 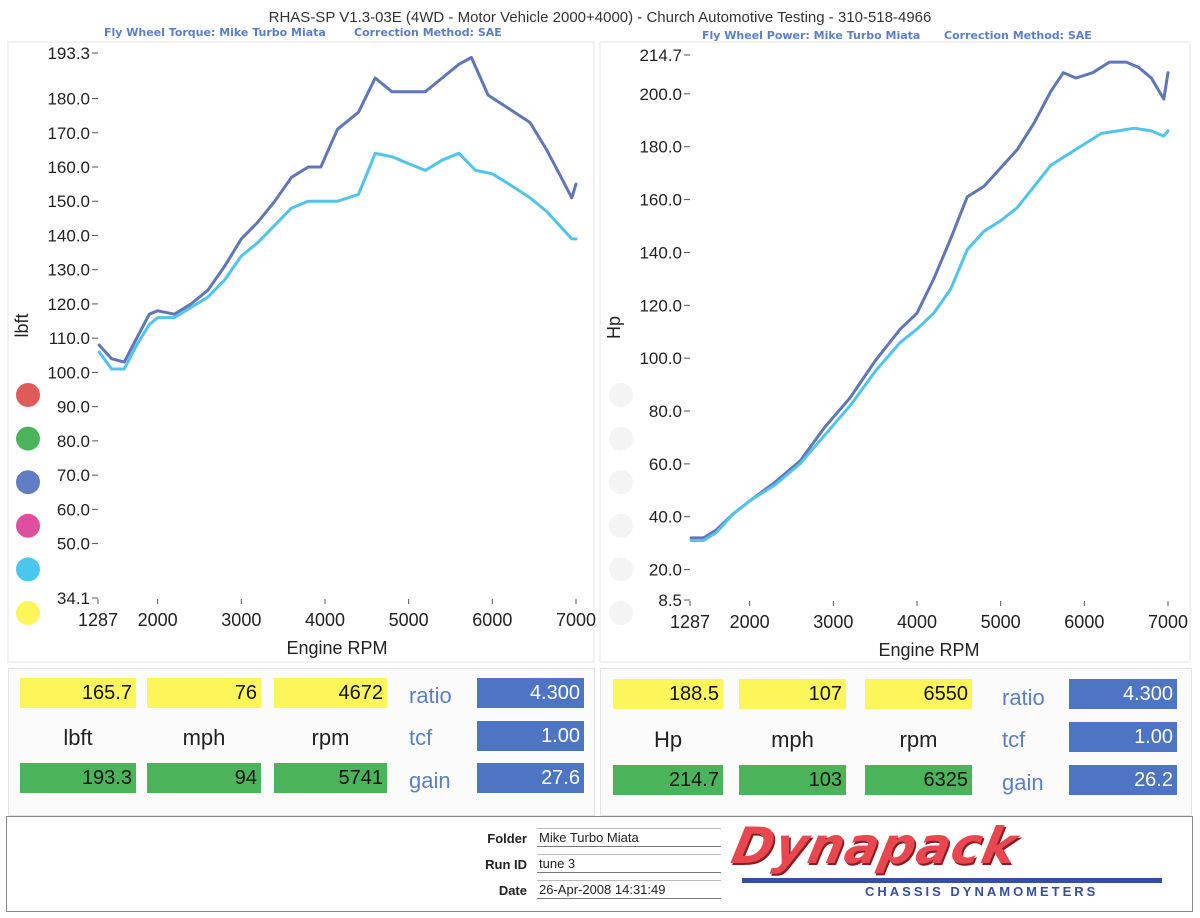 I want to click on power-y-tick-label: 20.0, so click(x=665, y=570).